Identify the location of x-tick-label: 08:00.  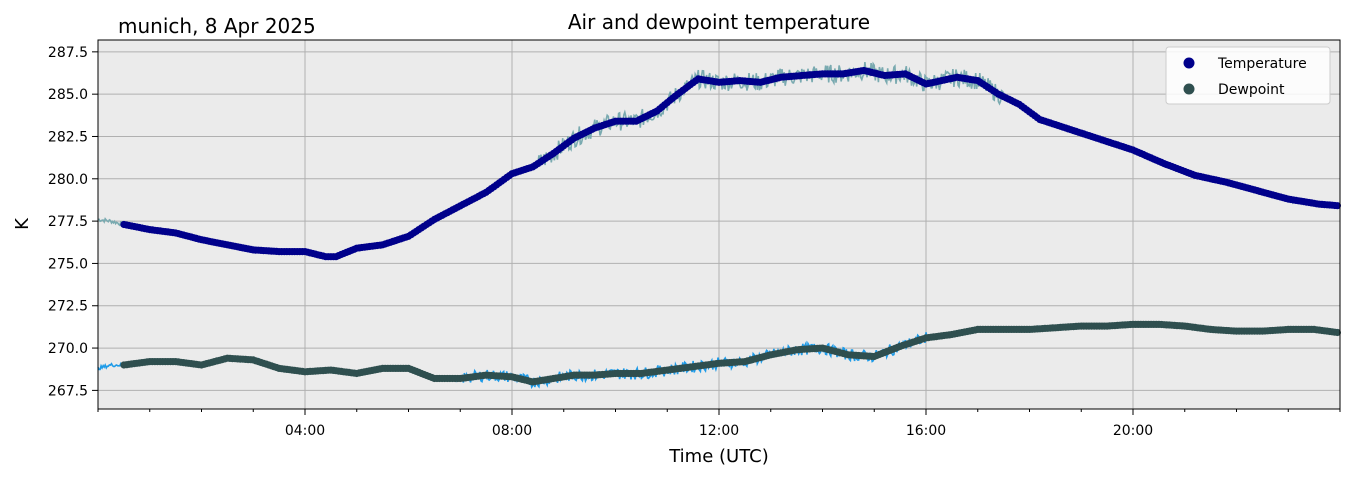
(512, 431).